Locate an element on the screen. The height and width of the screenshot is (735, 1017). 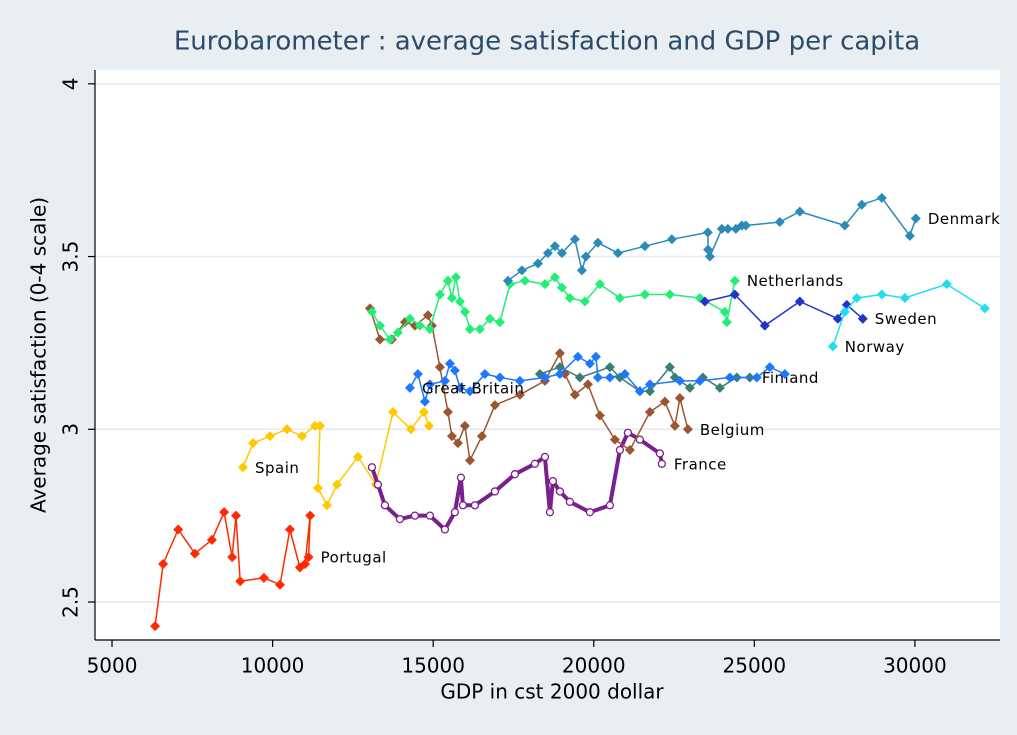
series-label: Portugal is located at coordinates (354, 558).